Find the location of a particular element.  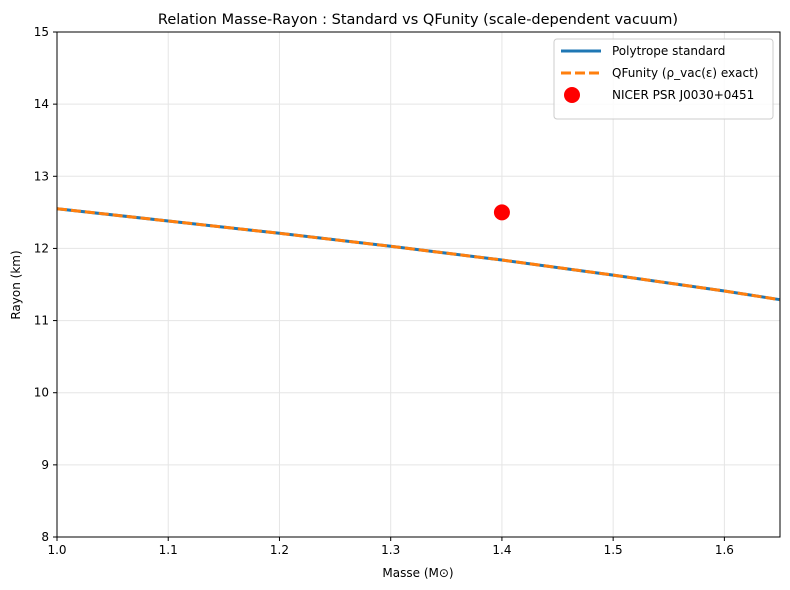

y-tick-label: 14 is located at coordinates (41, 104).